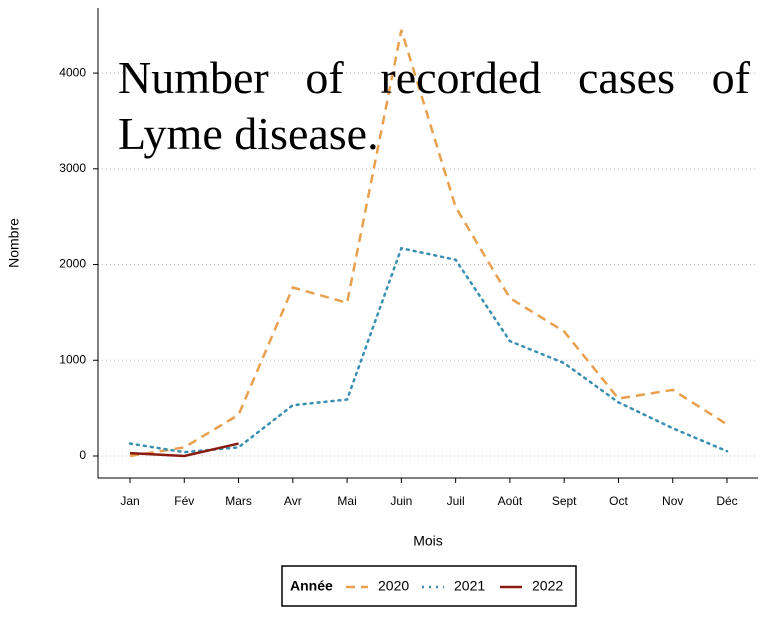 This screenshot has width=768, height=619. What do you see at coordinates (401, 501) in the screenshot?
I see `x-tick-label: Juin` at bounding box center [401, 501].